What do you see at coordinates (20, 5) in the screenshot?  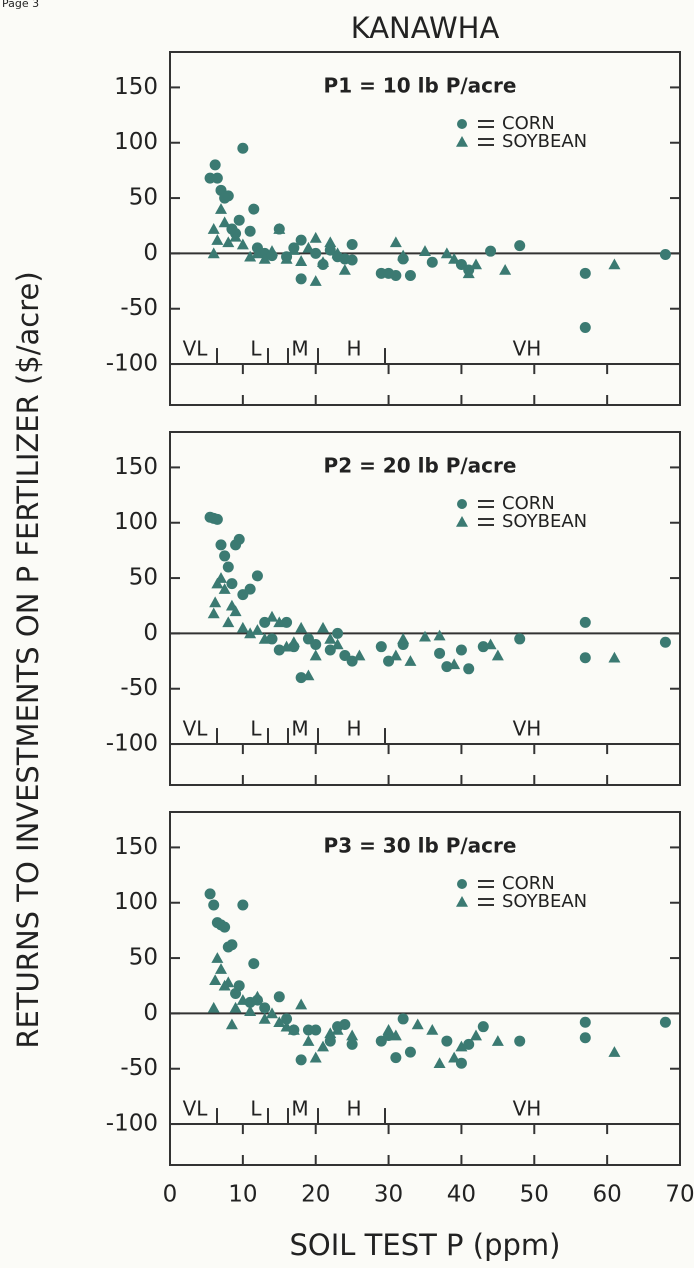 I see `page-label: Page 3` at bounding box center [20, 5].